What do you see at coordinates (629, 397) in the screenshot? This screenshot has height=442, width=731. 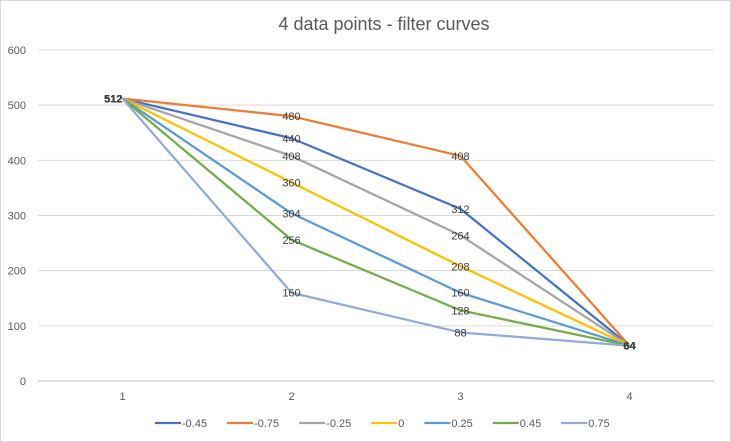 I see `x-tick-label: 4` at bounding box center [629, 397].